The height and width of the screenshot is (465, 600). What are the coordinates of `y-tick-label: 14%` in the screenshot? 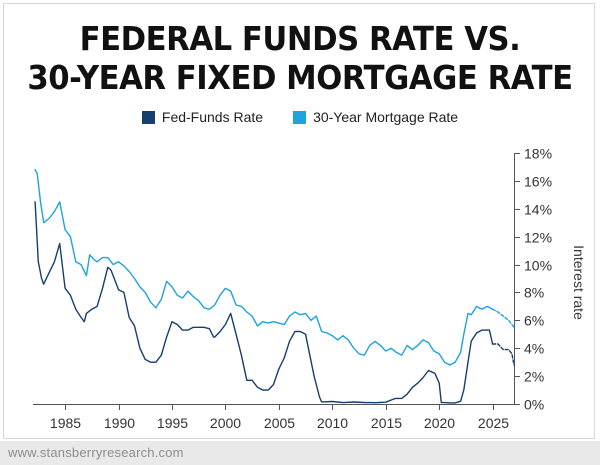 It's located at (538, 210).